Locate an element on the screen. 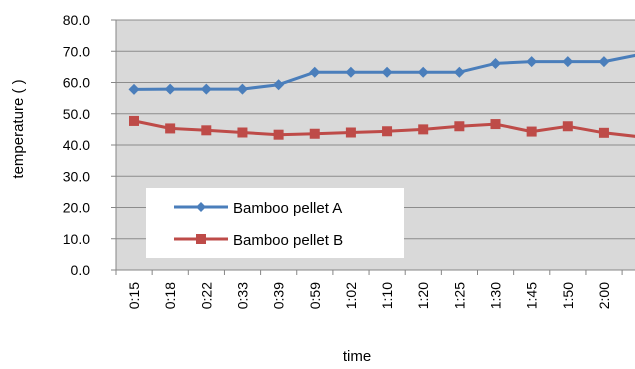 Image resolution: width=635 pixels, height=369 pixels. legend: Bamboo pellet A Bamboo pellet B is located at coordinates (275, 223).